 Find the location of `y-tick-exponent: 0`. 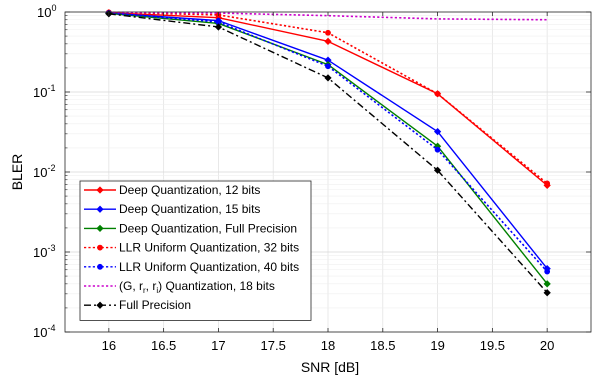

y-tick-exponent: 0 is located at coordinates (53, 8).